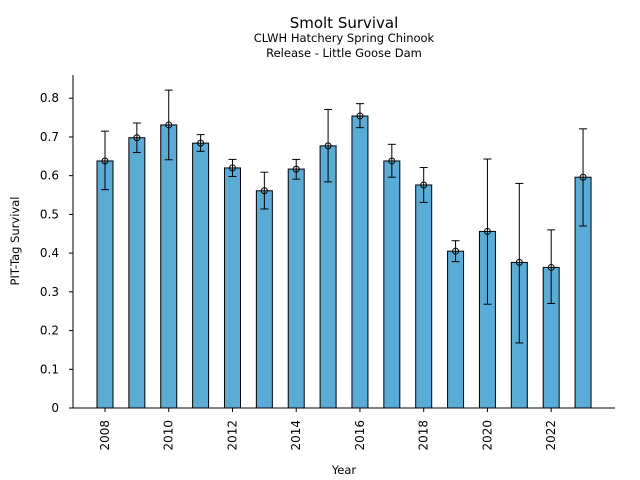  What do you see at coordinates (15, 241) in the screenshot?
I see `y-axis-label: PIT-Tag Survival` at bounding box center [15, 241].